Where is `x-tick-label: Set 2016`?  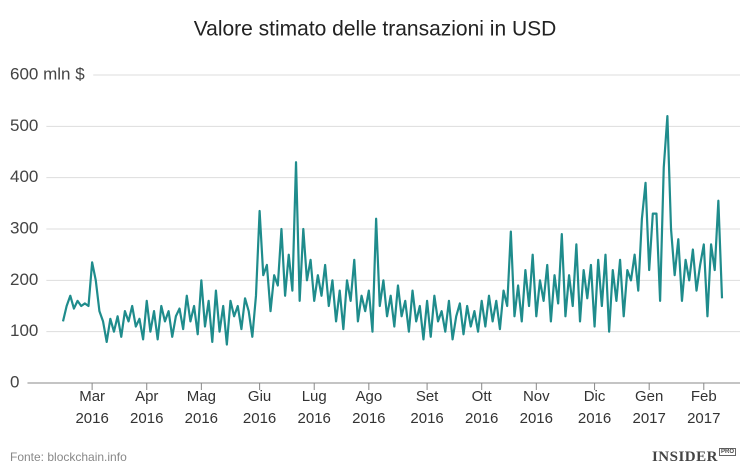
x-tick-label: Set 2016 is located at coordinates (427, 407).